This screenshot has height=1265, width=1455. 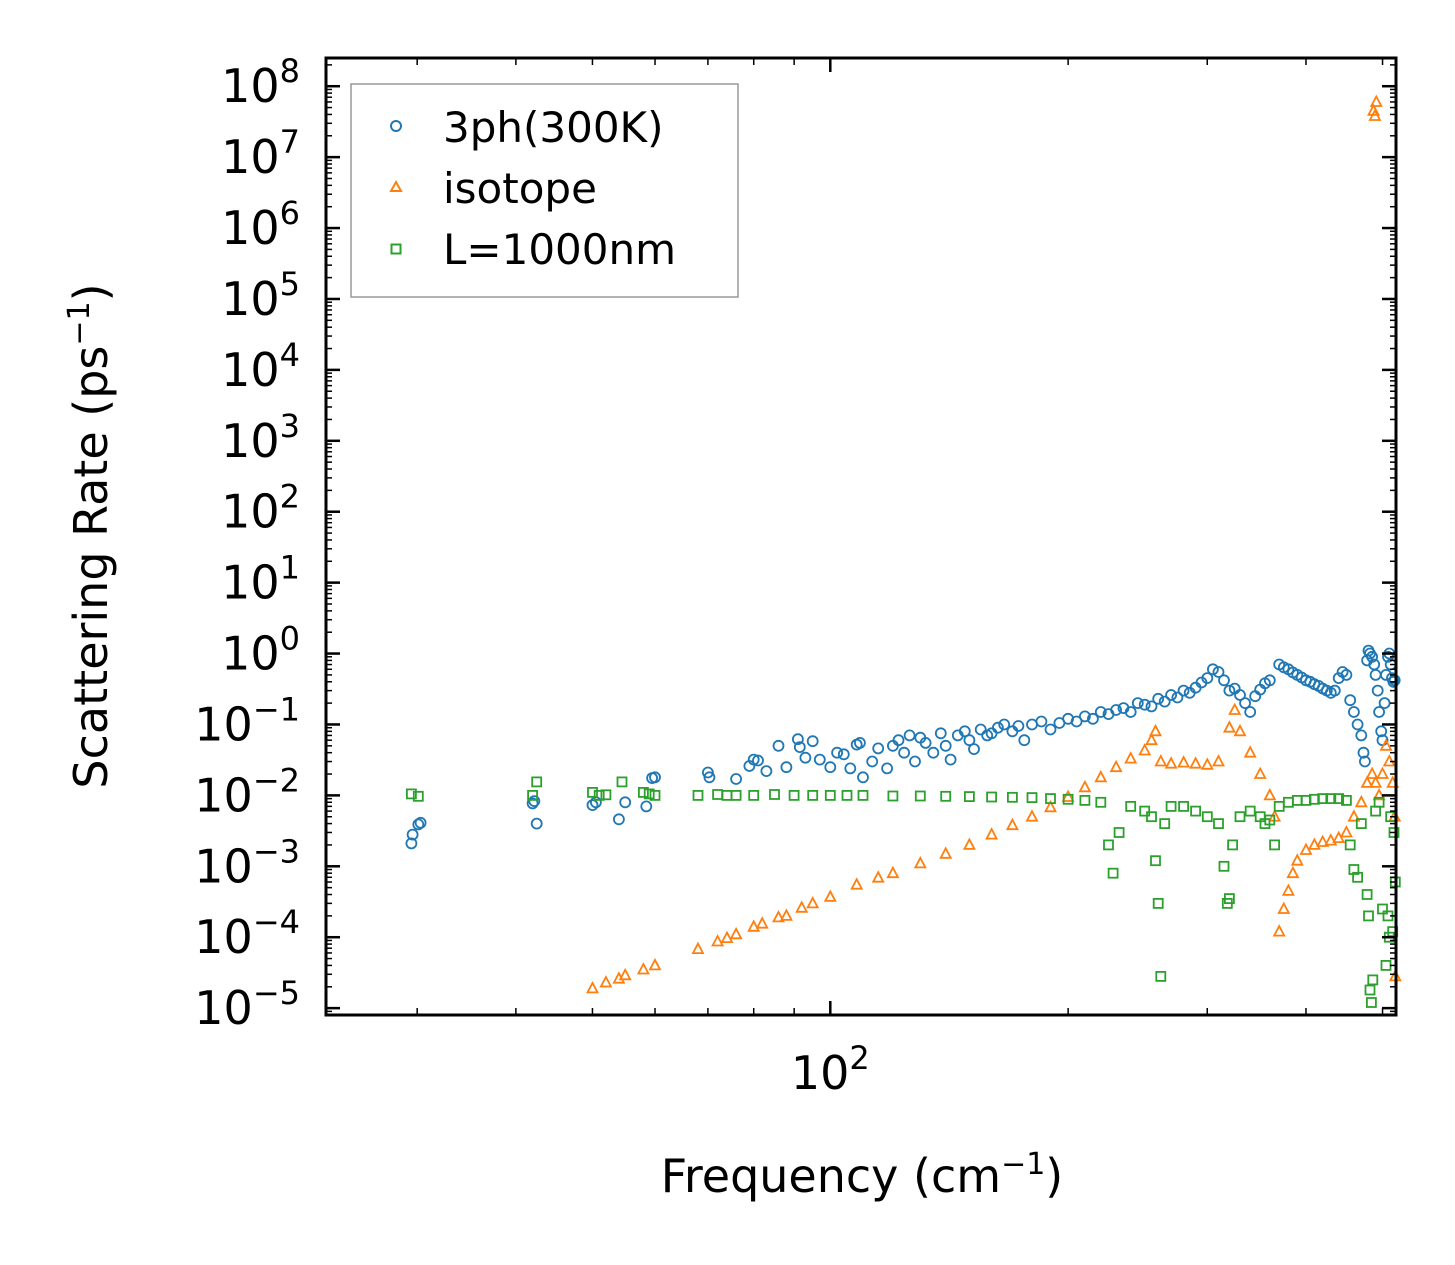 I want to click on y-tick-label-6: 10¹, so click(x=260, y=579).